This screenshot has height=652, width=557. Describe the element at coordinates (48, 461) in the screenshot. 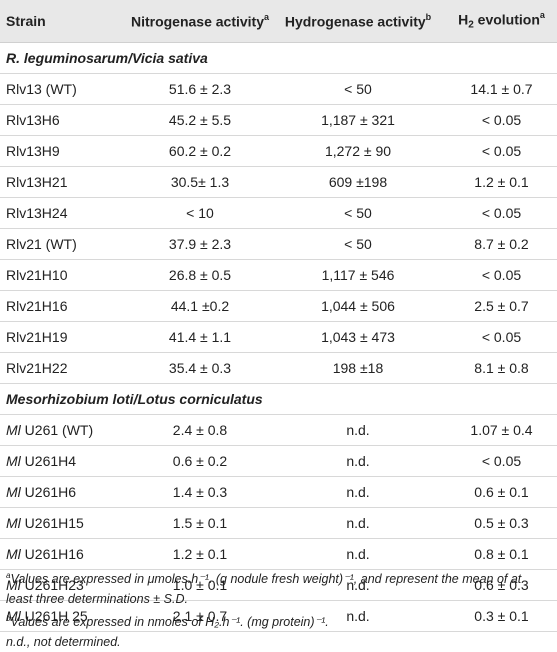

I see `strain-name: U261H4` at that location.